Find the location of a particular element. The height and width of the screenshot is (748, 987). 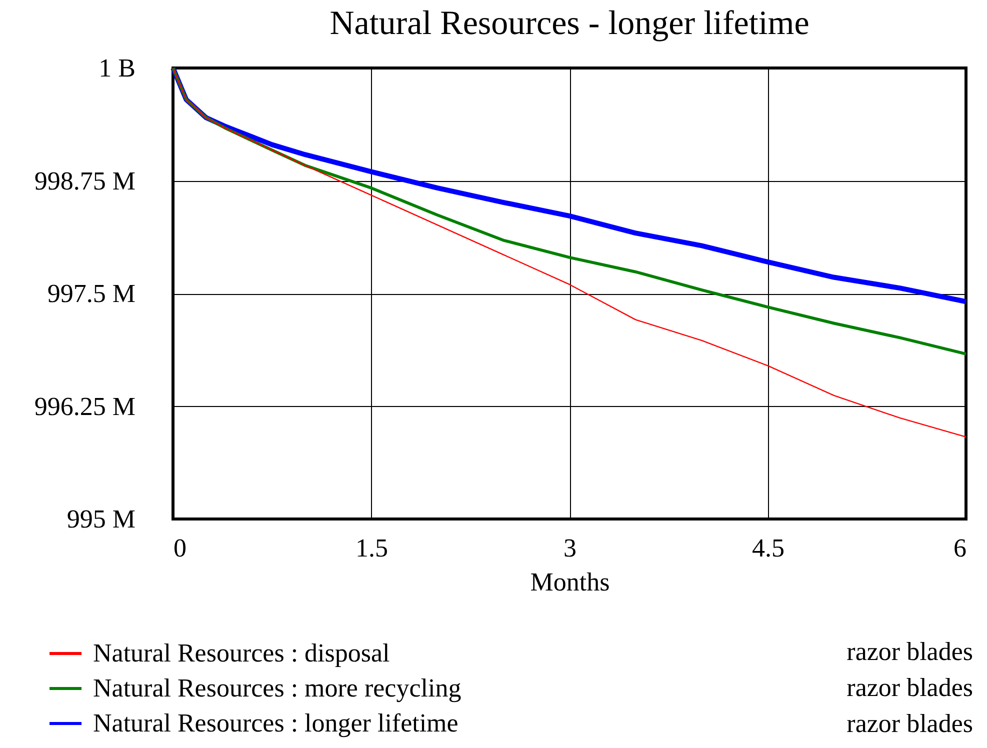

legend-label: Natural Resources : more recycling is located at coordinates (277, 688).